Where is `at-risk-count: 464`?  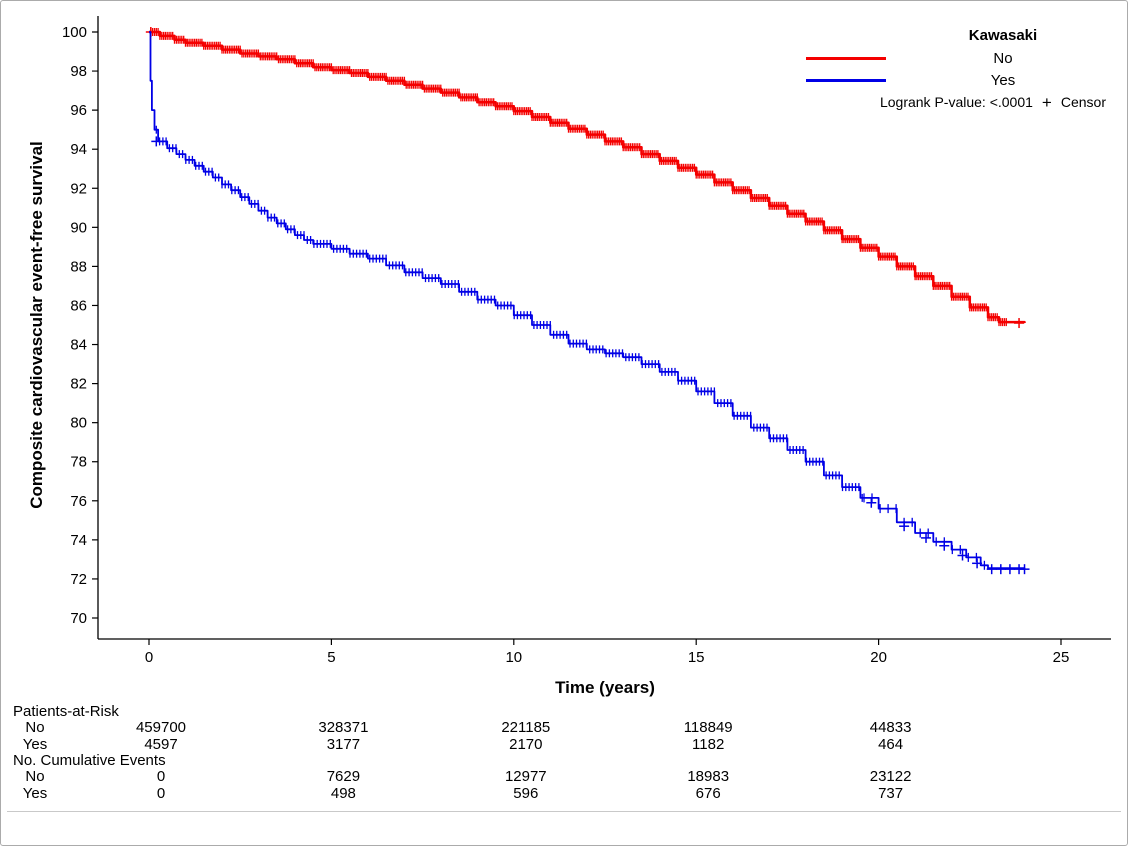 at-risk-count: 464 is located at coordinates (891, 744).